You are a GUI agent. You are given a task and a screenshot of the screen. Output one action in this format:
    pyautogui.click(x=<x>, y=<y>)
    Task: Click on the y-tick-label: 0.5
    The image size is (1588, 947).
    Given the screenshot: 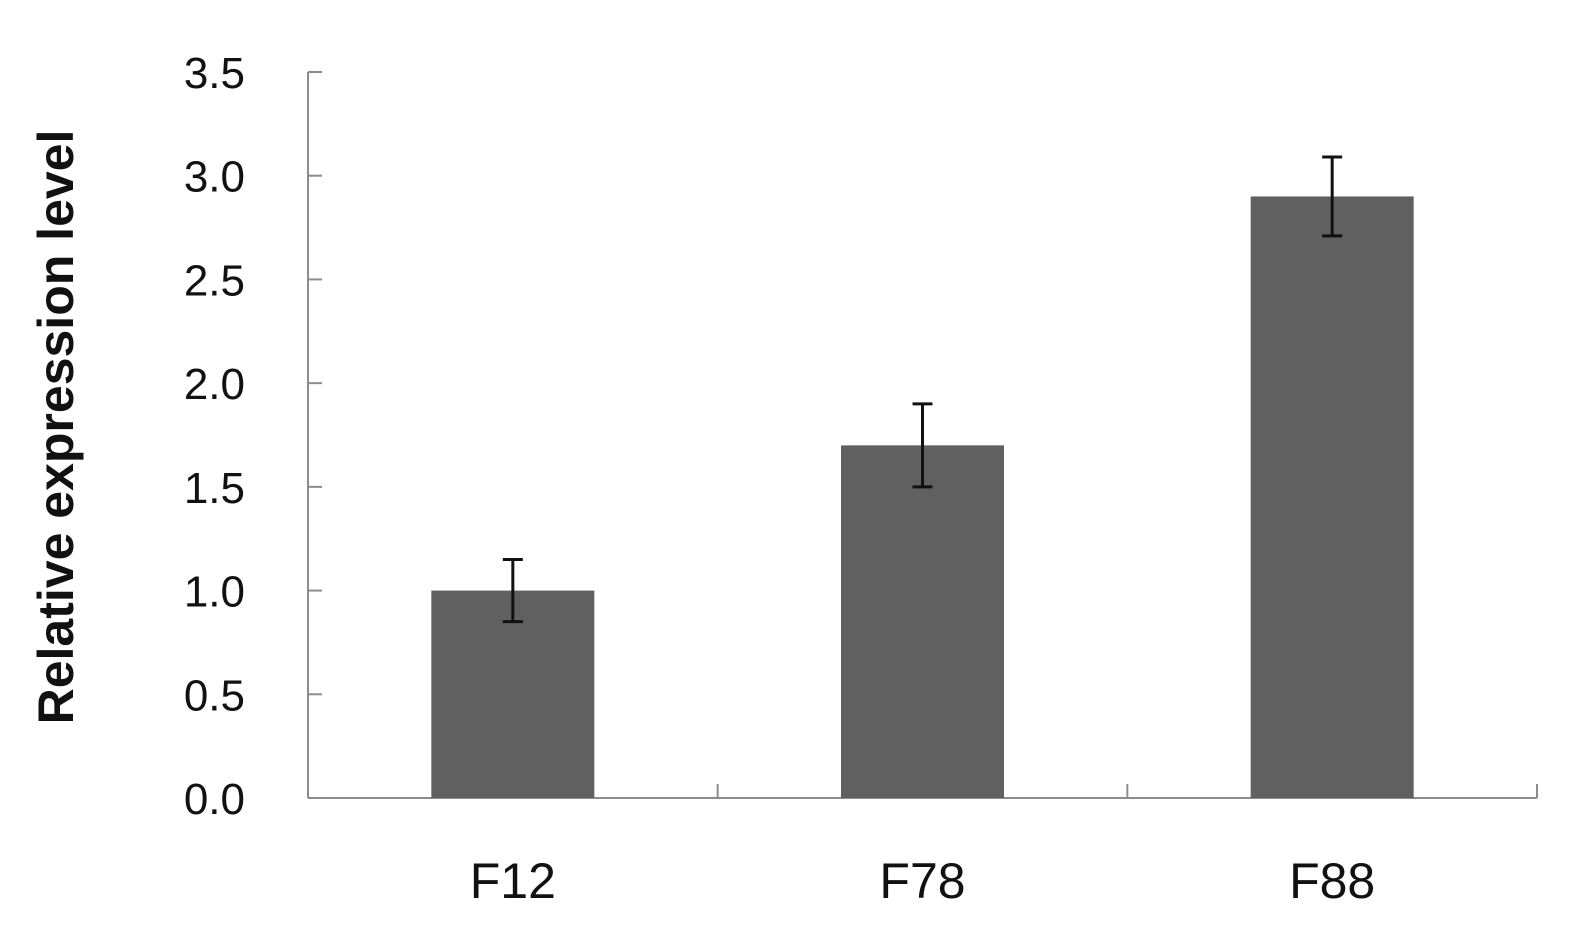 What is the action you would take?
    pyautogui.click(x=214, y=695)
    